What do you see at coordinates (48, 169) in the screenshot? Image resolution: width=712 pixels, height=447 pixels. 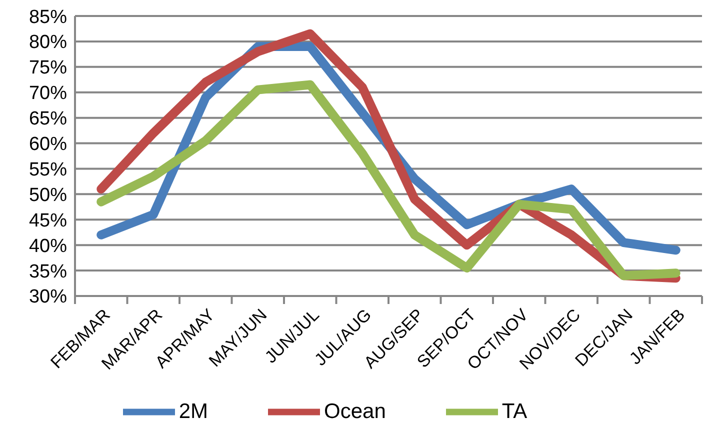 I see `y-tick-label: 55%` at bounding box center [48, 169].